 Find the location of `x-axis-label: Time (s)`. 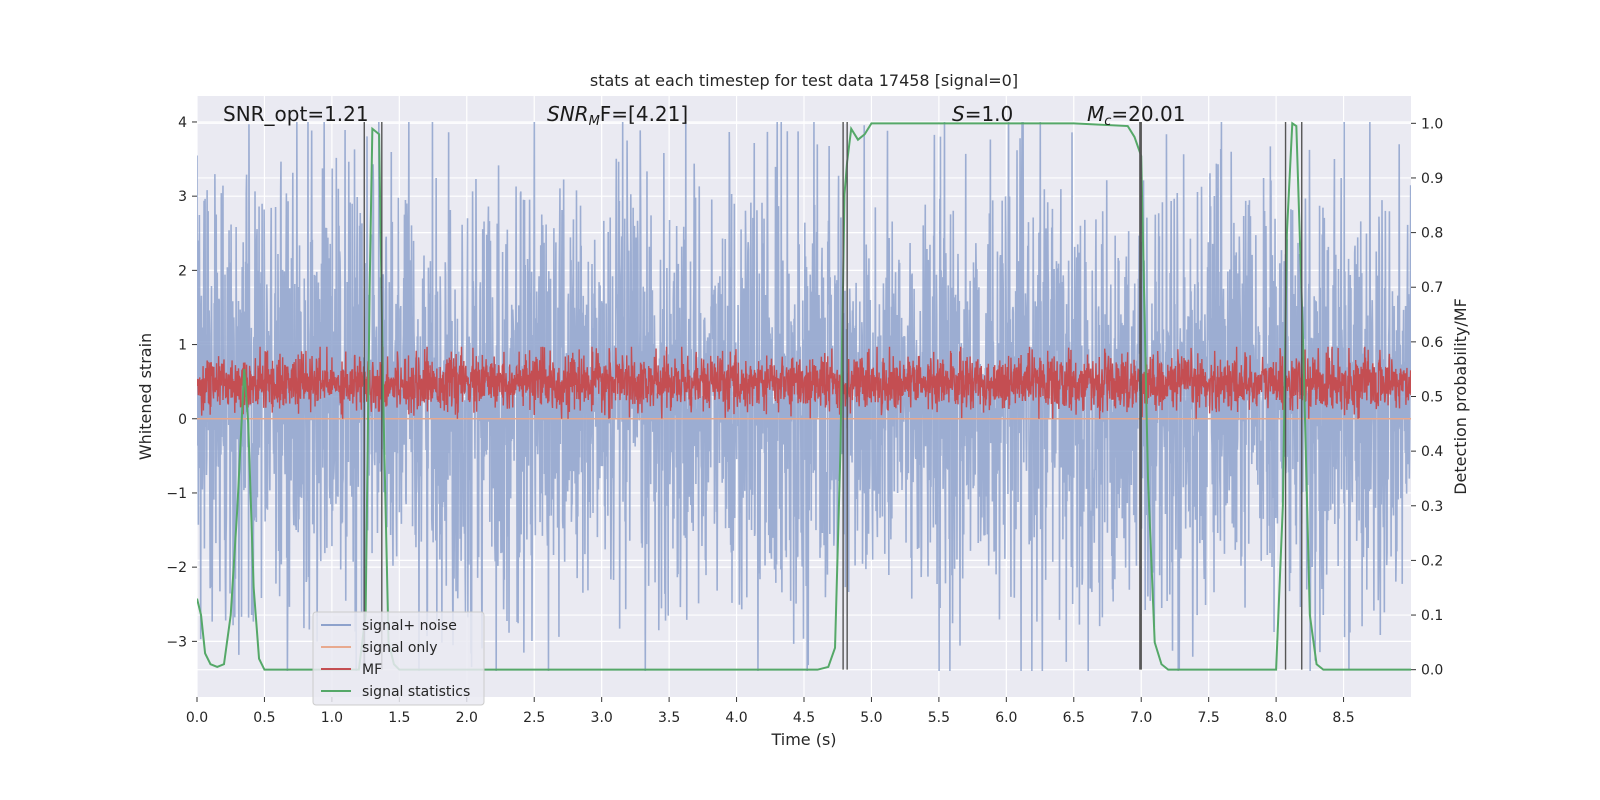

x-axis-label: Time (s) is located at coordinates (803, 739).